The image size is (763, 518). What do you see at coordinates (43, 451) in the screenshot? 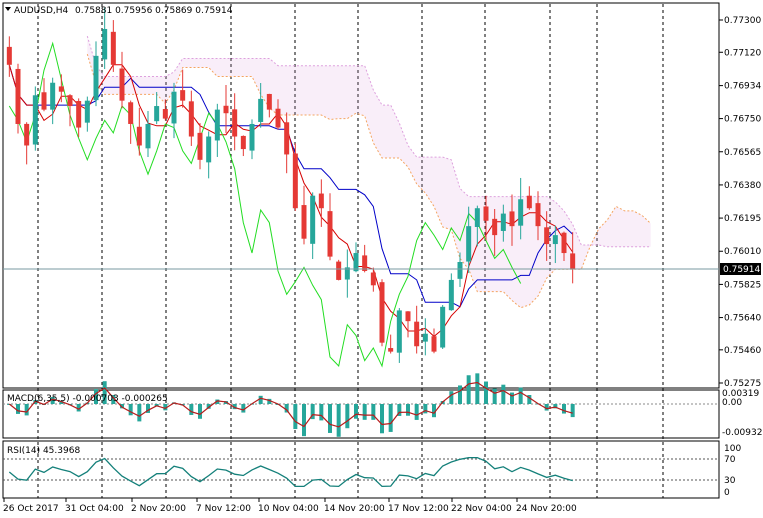
I see `rsi-label: RSI(14) 45.3968` at bounding box center [43, 451].